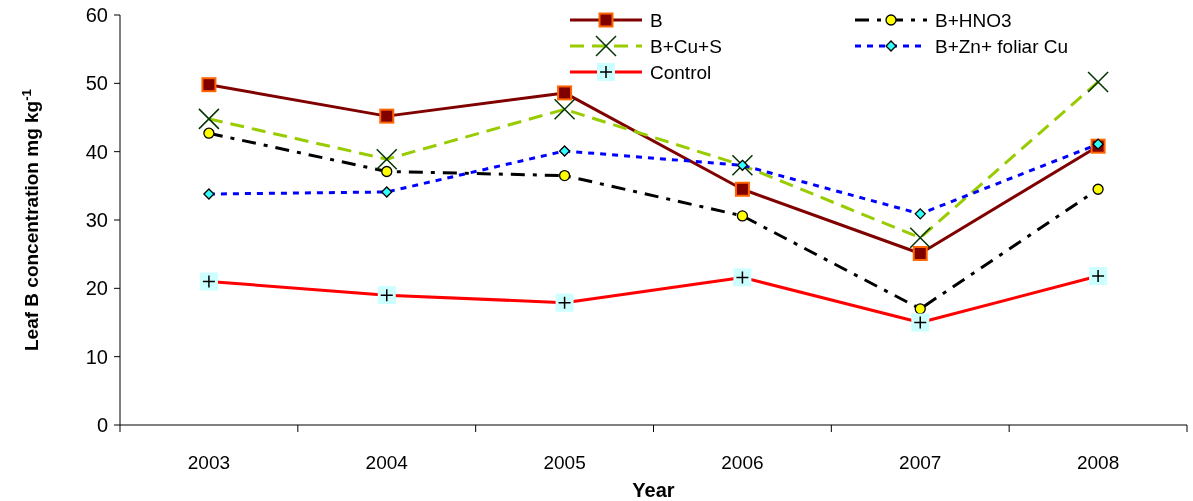 The image size is (1193, 501). I want to click on x-tick-label: 2005, so click(564, 462).